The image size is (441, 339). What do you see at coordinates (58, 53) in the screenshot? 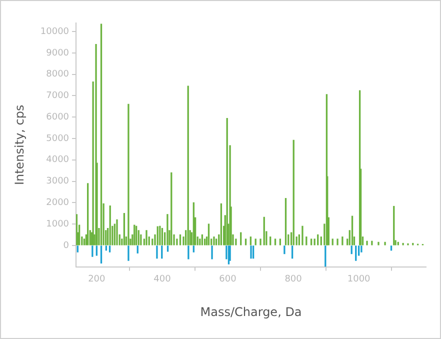
I see `y-tick-label: 9000` at bounding box center [58, 53].